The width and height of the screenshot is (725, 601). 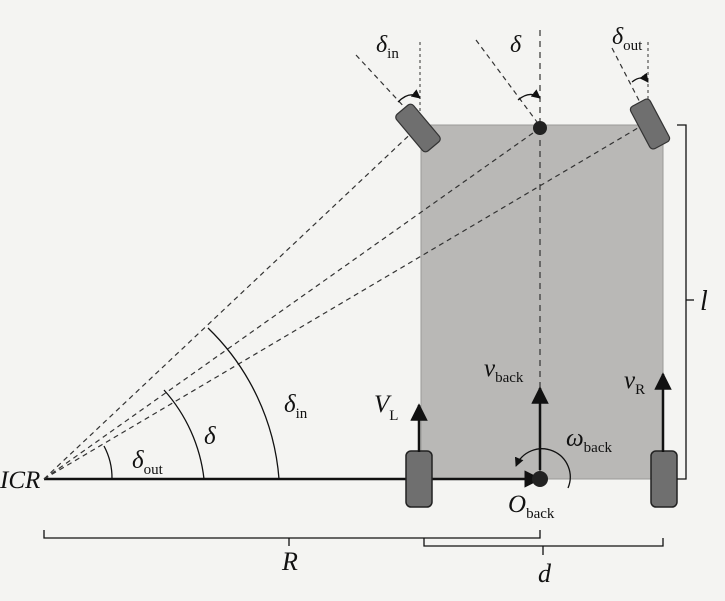 What do you see at coordinates (508, 83) in the screenshot?
I see `center-heading-dashed` at bounding box center [508, 83].